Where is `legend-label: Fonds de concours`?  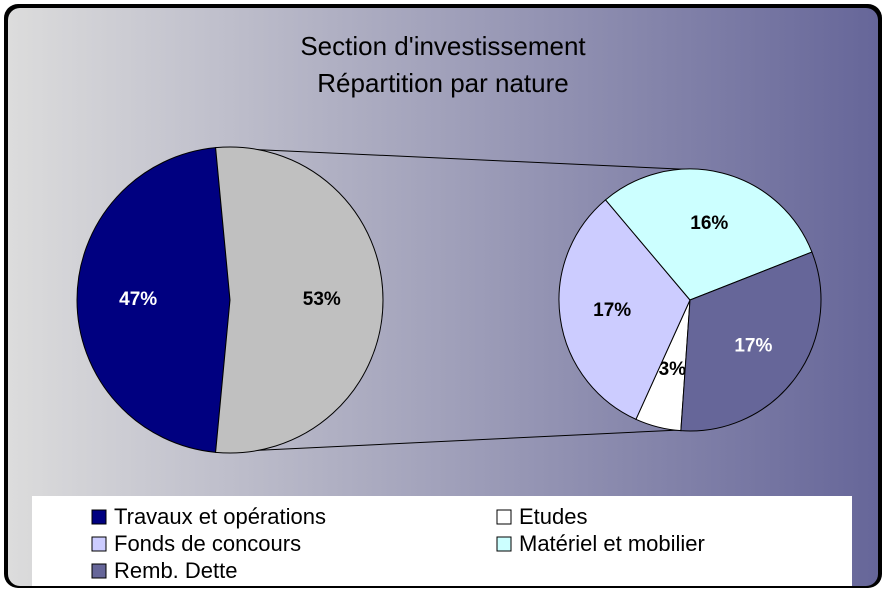 legend-label: Fonds de concours is located at coordinates (207, 543).